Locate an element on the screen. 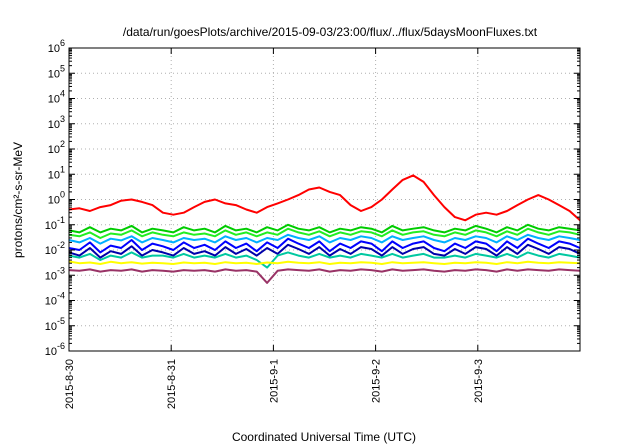  y-tick-label: 10⁻⁴ is located at coordinates (55, 299).